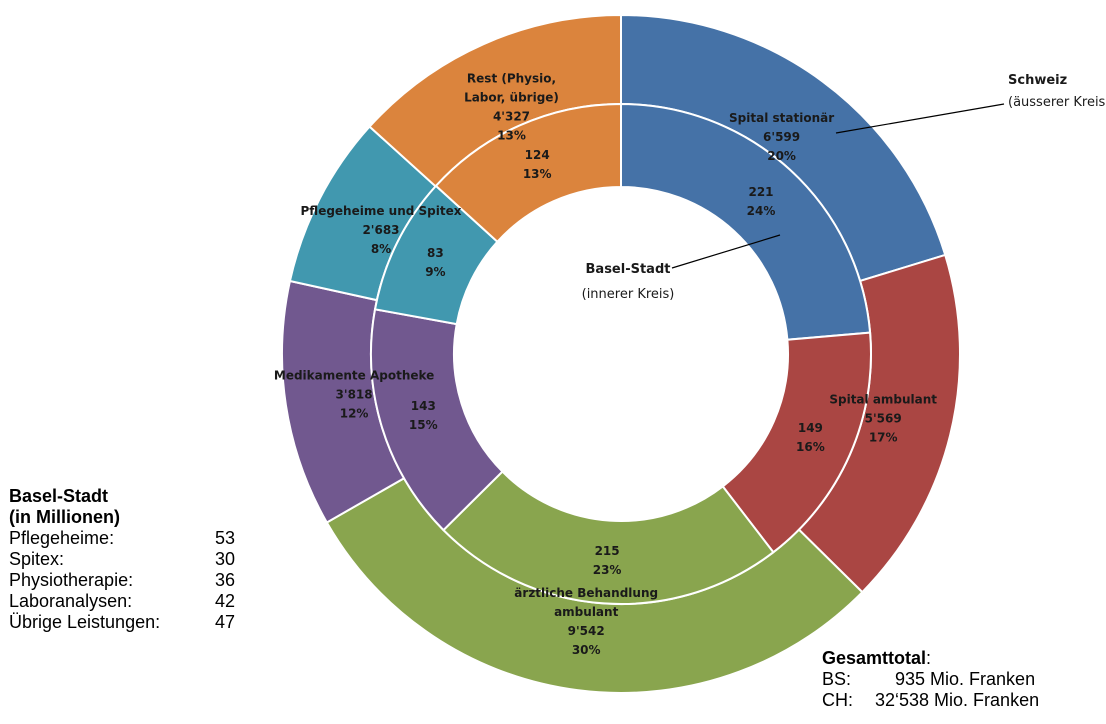  What do you see at coordinates (225, 559) in the screenshot?
I see `breakdown-value: 30` at bounding box center [225, 559].